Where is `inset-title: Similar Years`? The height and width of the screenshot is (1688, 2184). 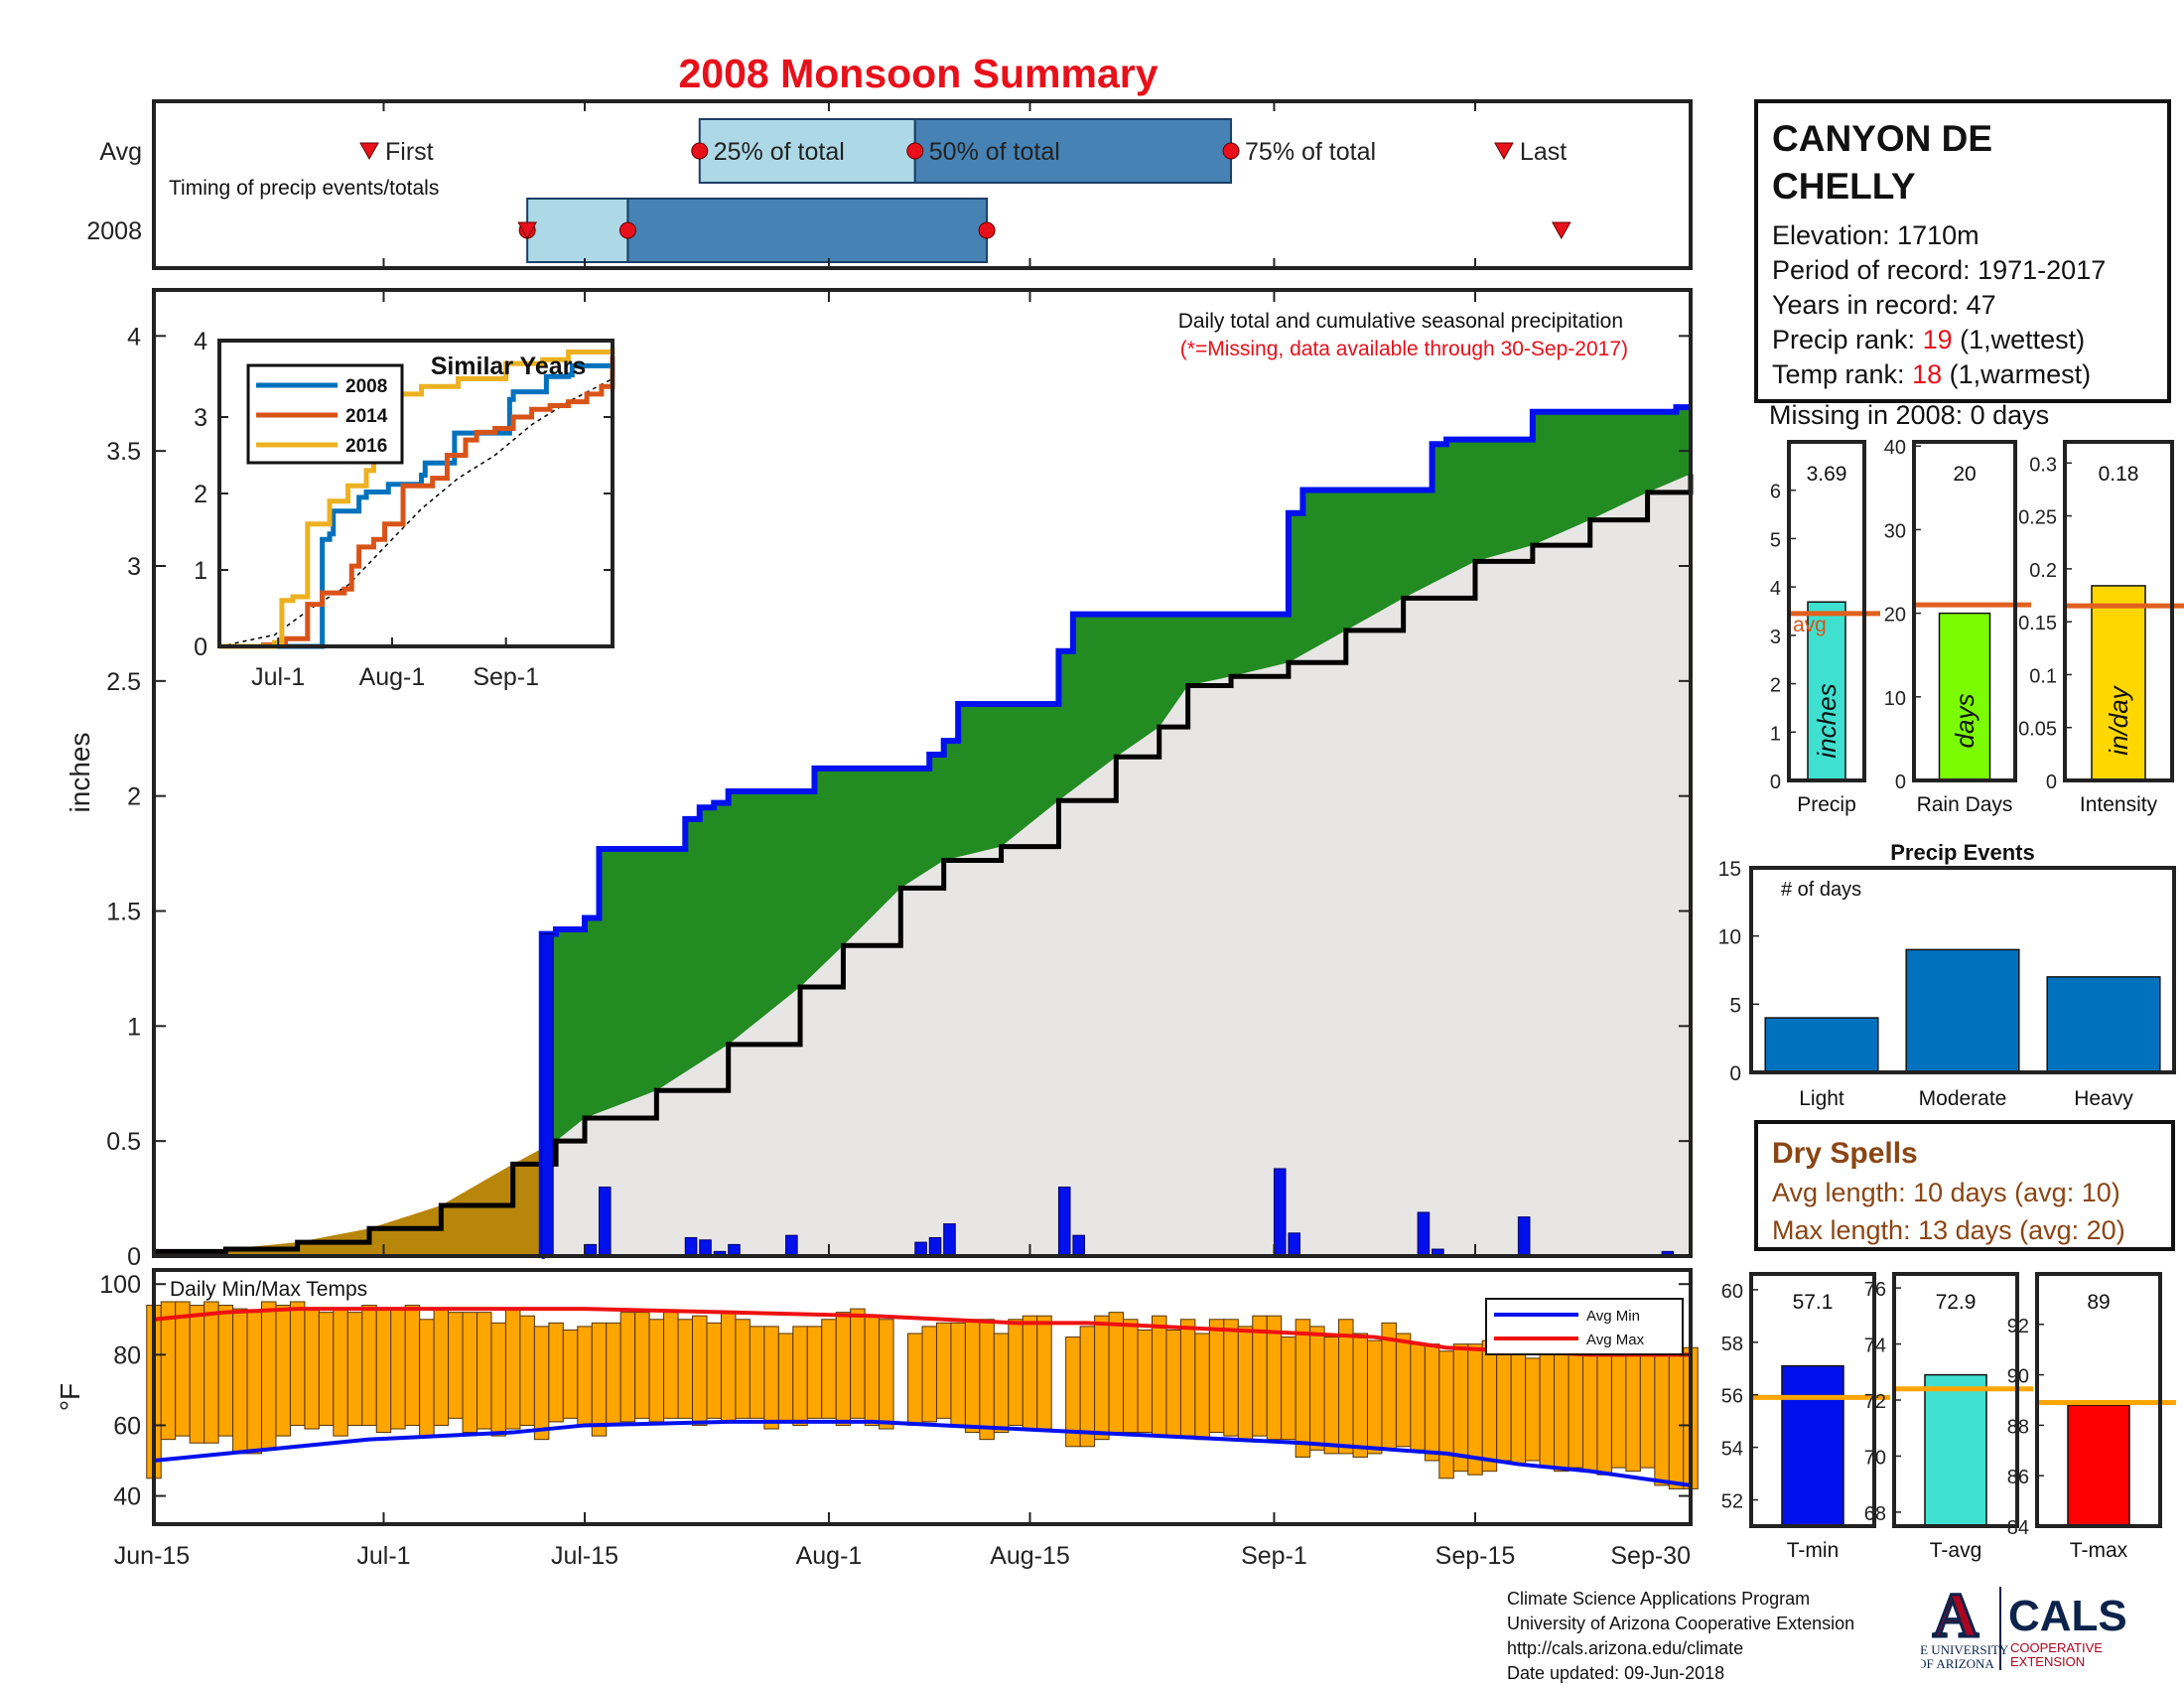
inset-title: Similar Years is located at coordinates (509, 366).